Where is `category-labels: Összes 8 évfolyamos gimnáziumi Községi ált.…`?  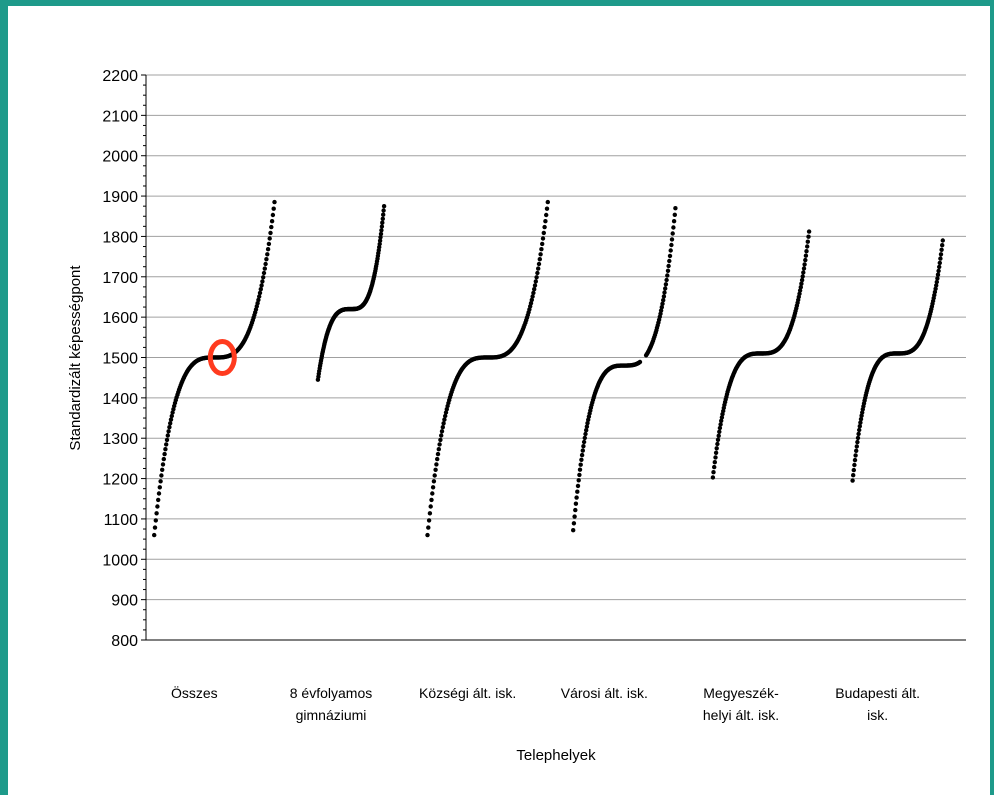
category-labels: Összes 8 évfolyamos gimnáziumi Községi ált.… is located at coordinates (545, 703).